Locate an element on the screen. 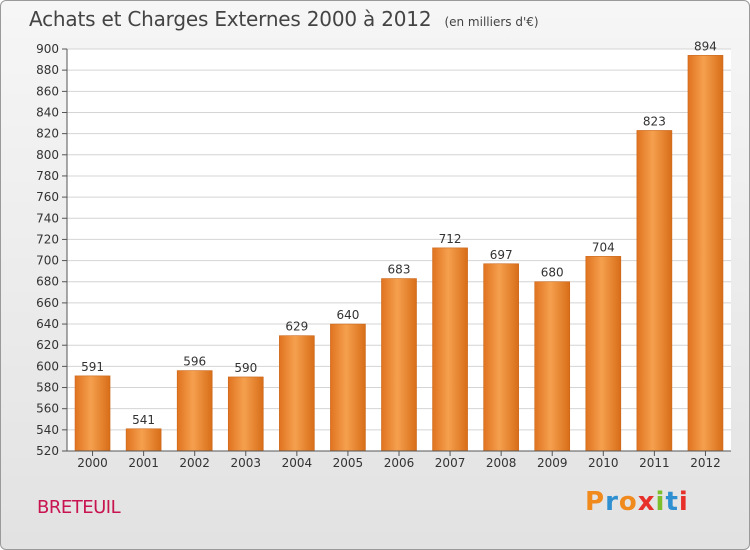  y-tick-label: 800 is located at coordinates (47, 155).